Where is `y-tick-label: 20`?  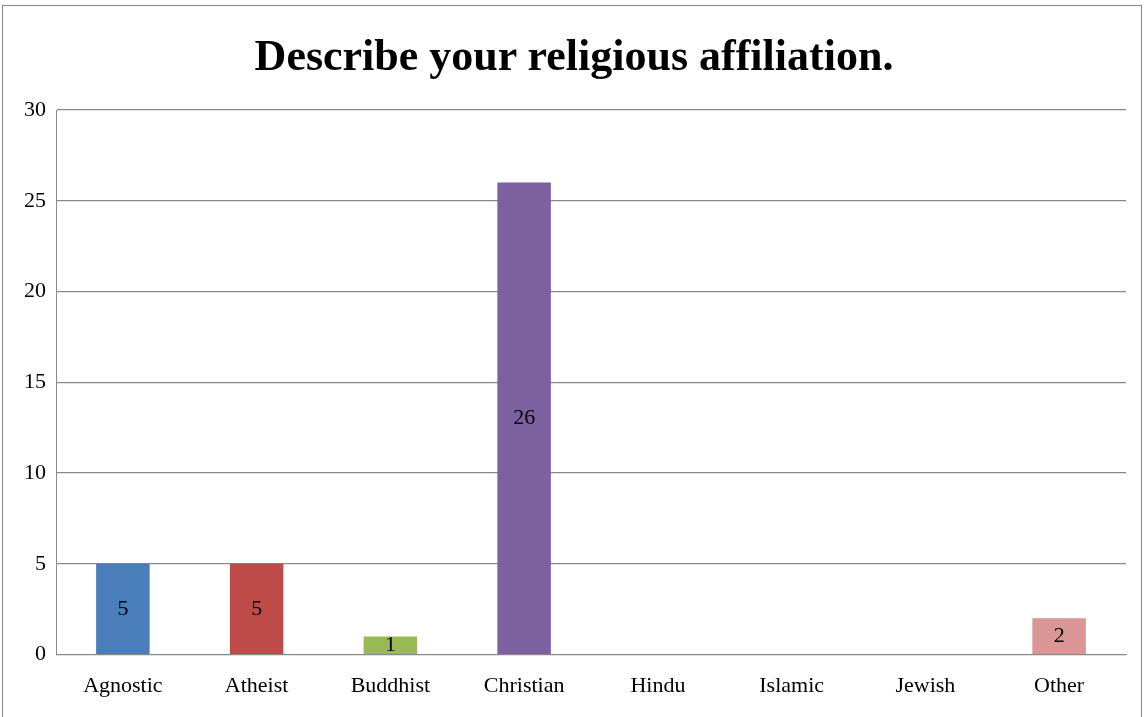
y-tick-label: 20 is located at coordinates (35, 290).